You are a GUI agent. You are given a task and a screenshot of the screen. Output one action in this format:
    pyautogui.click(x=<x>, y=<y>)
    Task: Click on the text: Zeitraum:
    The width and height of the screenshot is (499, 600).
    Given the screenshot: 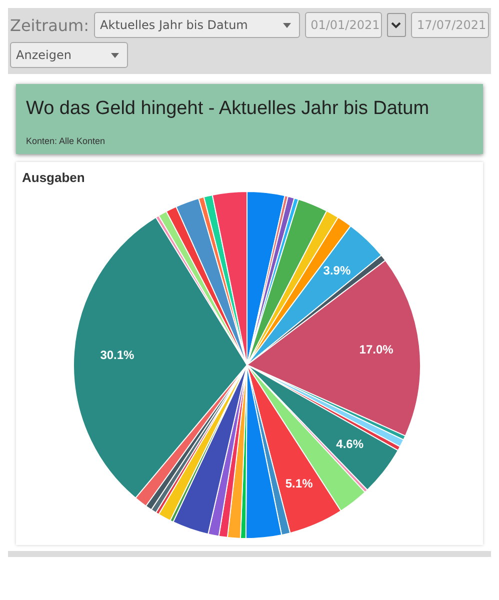 What is the action you would take?
    pyautogui.click(x=50, y=25)
    